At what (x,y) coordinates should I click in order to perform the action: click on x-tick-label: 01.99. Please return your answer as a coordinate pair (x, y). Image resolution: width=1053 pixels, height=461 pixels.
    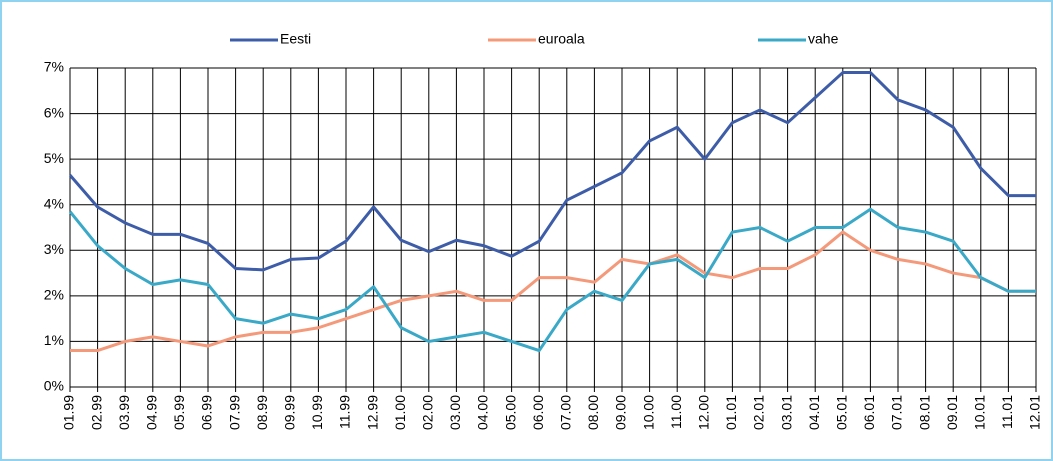
    Looking at the image, I should click on (69, 412).